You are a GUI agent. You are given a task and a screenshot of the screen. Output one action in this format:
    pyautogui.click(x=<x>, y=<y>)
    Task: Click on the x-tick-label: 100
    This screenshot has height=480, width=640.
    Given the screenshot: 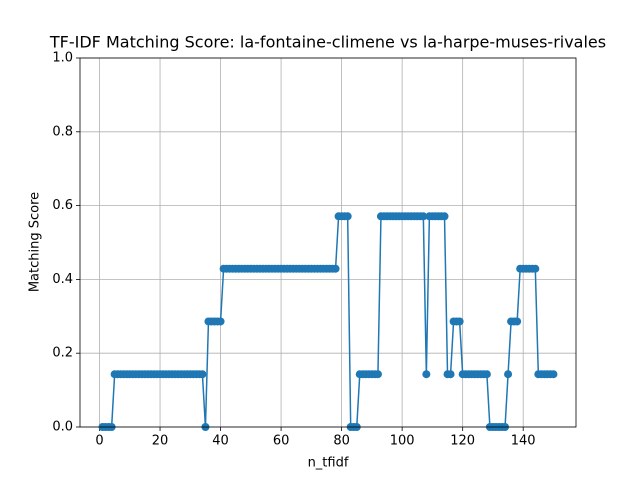 What is the action you would take?
    pyautogui.click(x=402, y=441)
    